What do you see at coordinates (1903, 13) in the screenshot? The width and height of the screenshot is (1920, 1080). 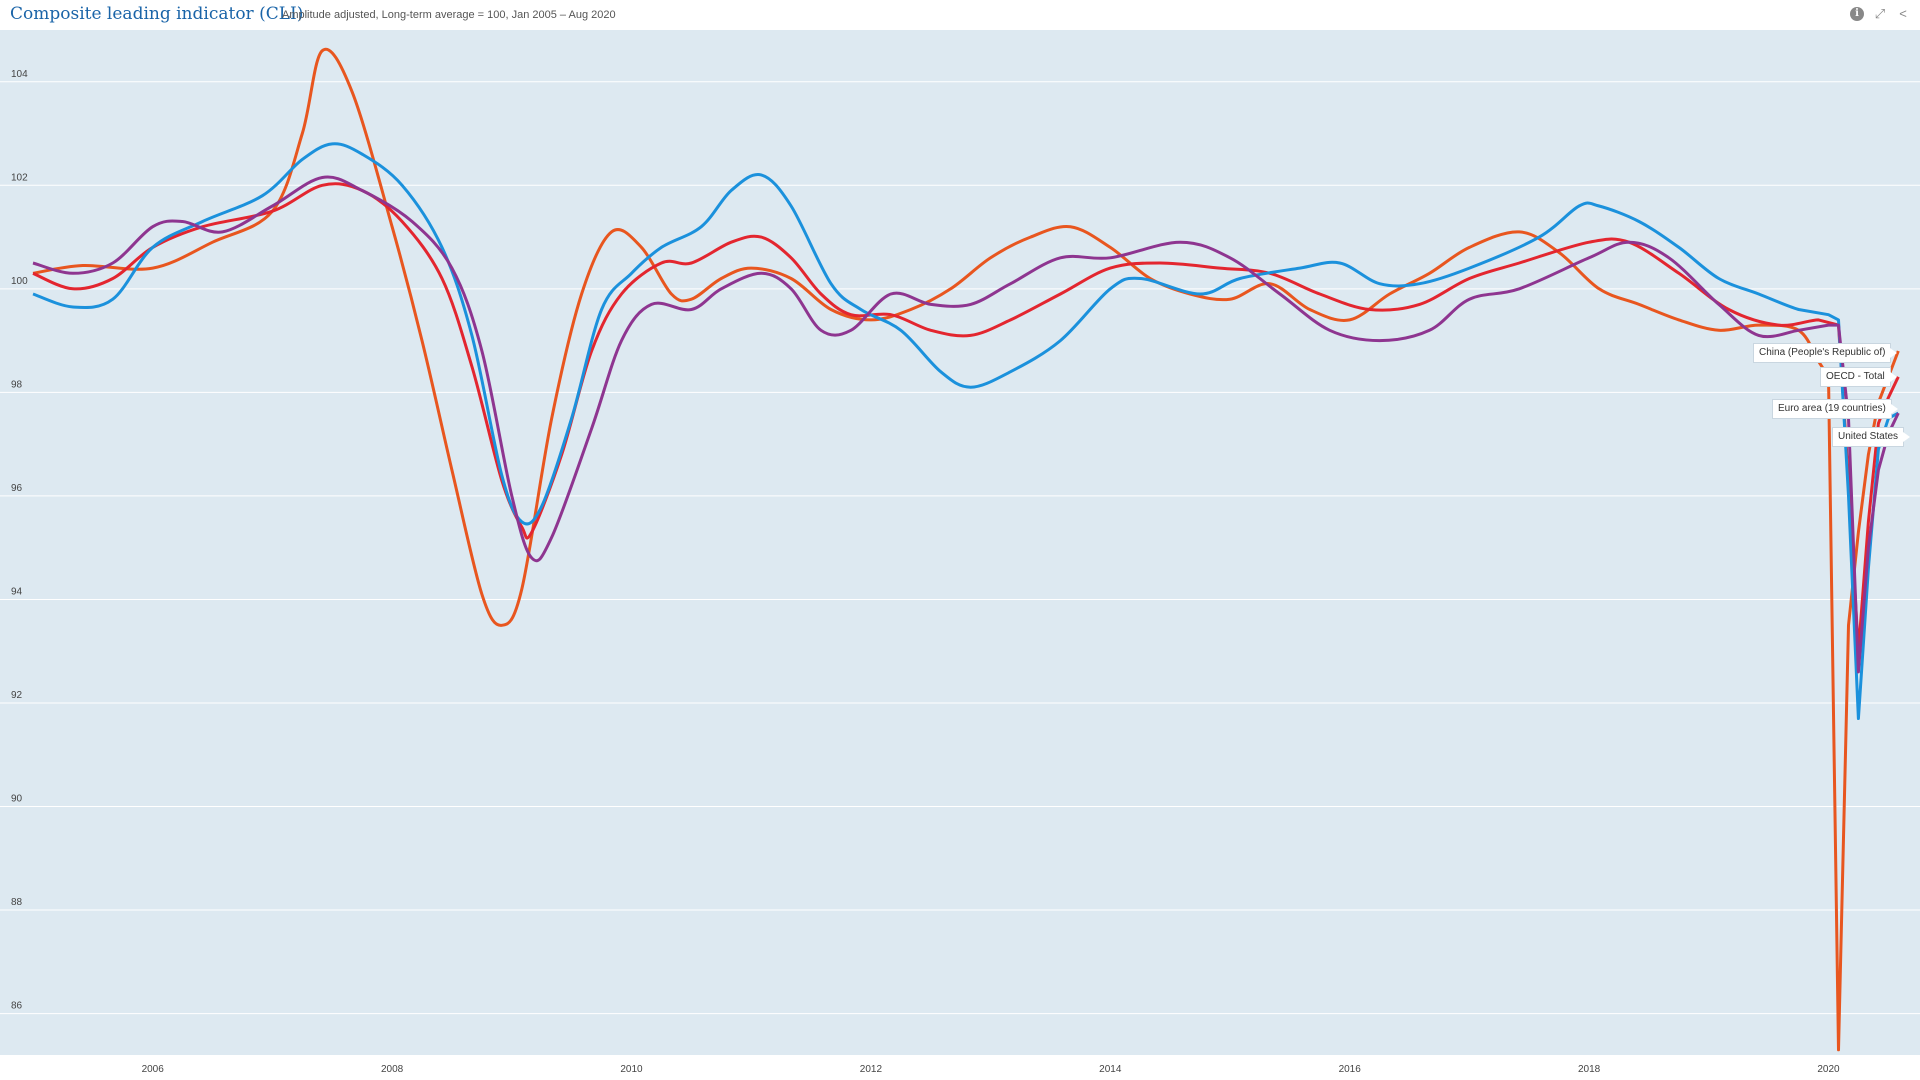 I see `share-icon: <` at bounding box center [1903, 13].